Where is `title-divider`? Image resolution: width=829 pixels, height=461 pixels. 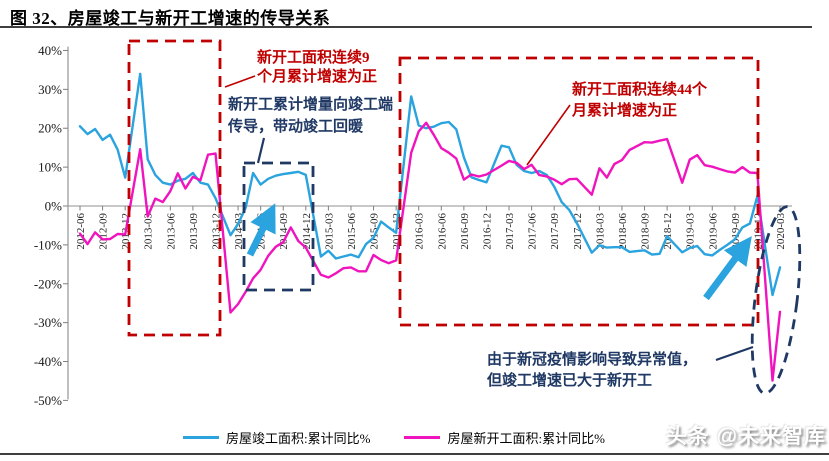
title-divider is located at coordinates (406, 27).